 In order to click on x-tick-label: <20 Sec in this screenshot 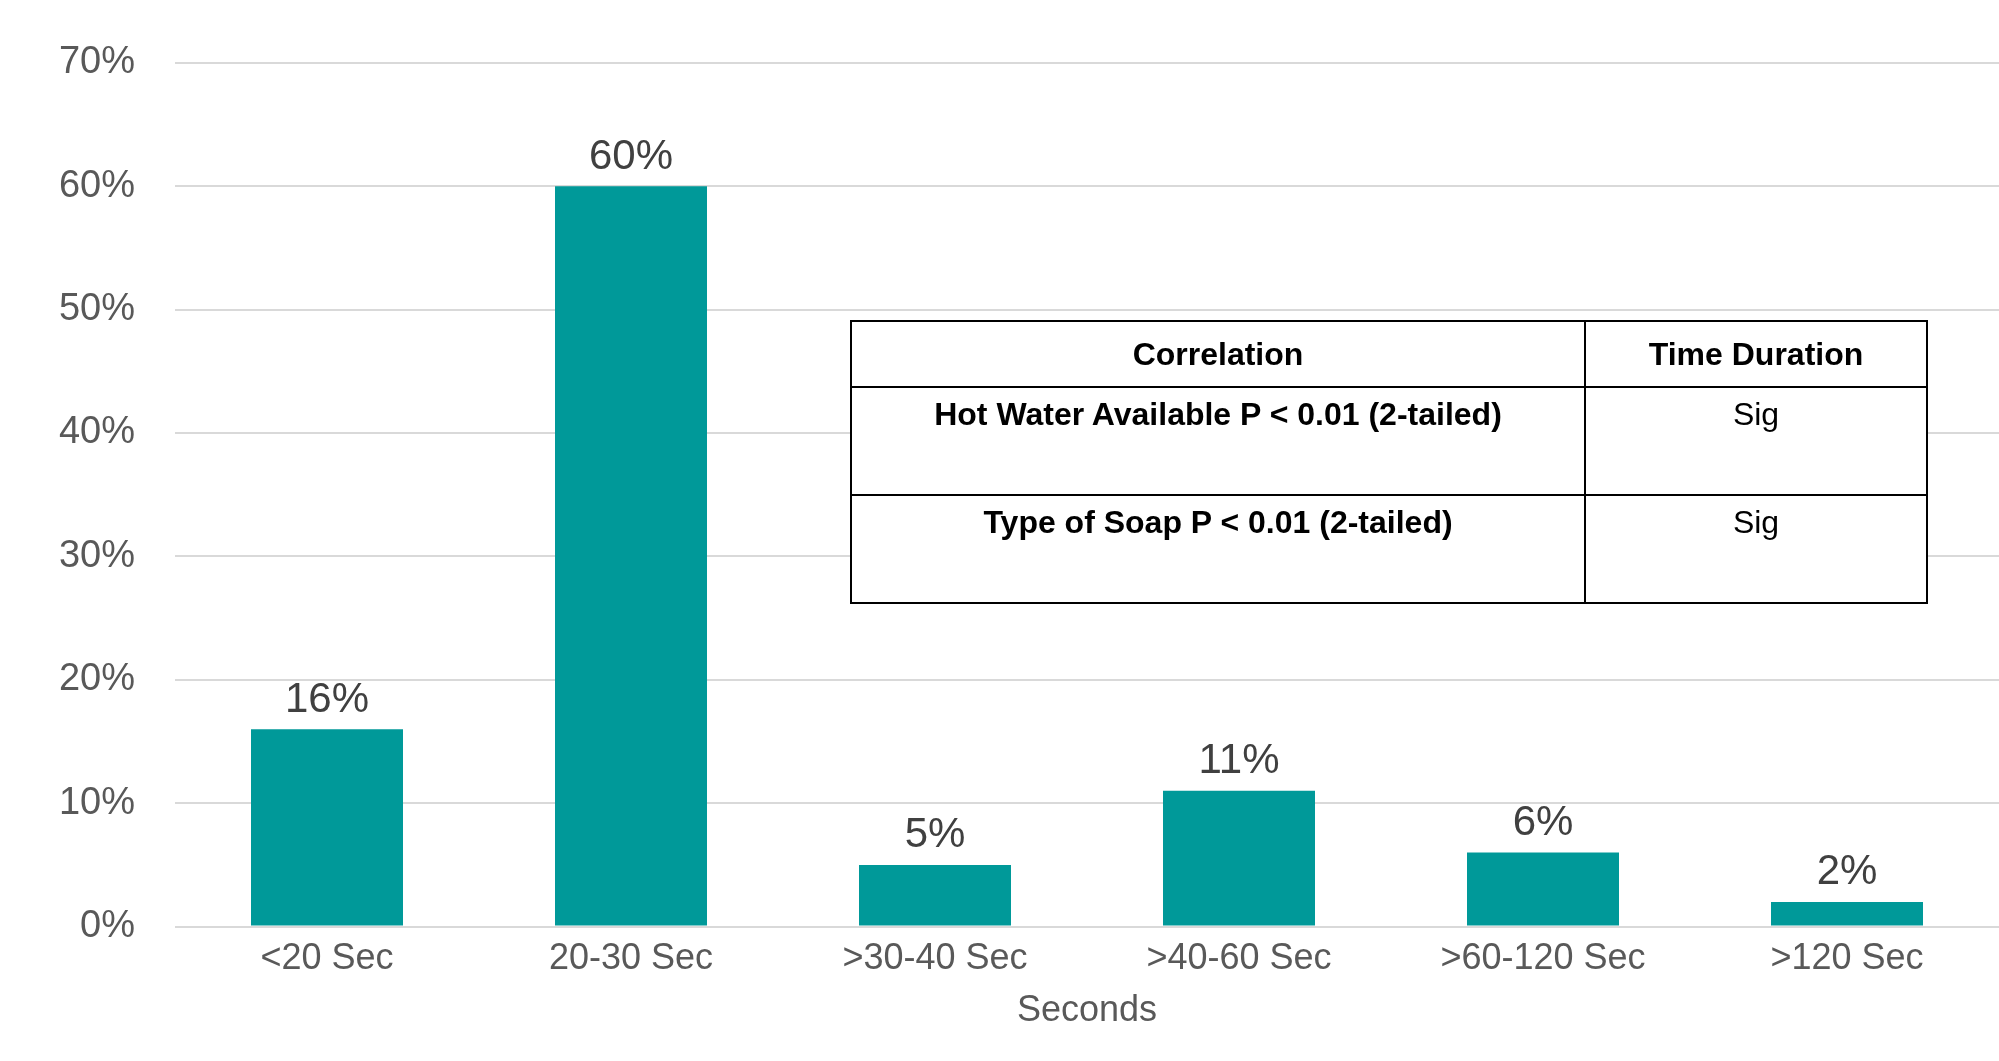, I will do `click(327, 957)`.